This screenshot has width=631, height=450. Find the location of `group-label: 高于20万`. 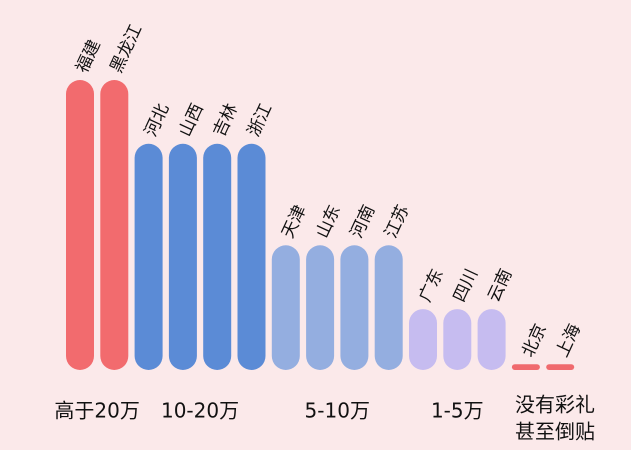

group-label: 高于20万 is located at coordinates (96, 411).